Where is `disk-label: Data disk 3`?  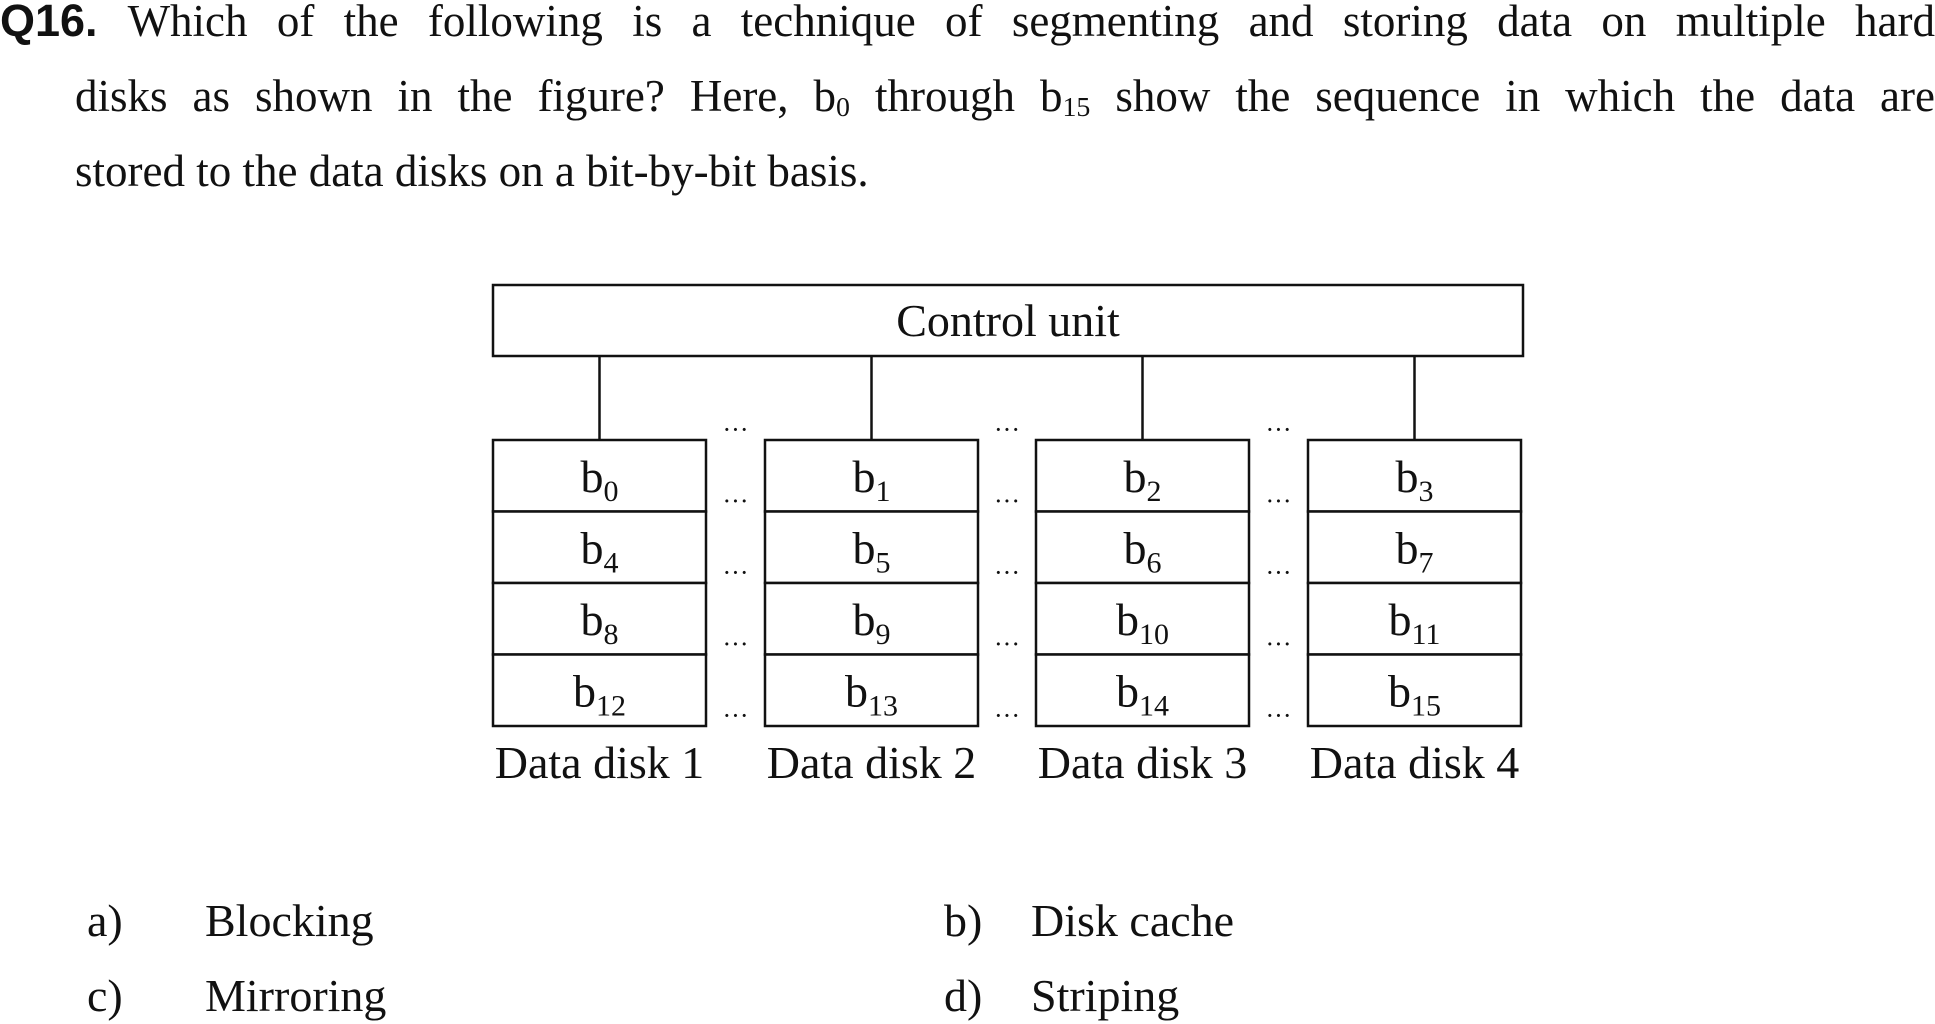 disk-label: Data disk 3 is located at coordinates (1143, 762).